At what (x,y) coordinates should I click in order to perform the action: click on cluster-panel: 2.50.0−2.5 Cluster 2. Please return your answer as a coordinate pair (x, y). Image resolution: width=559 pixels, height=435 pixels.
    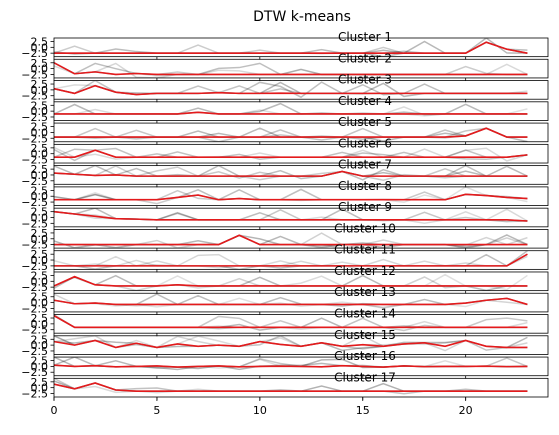
    Looking at the image, I should click on (285, 66).